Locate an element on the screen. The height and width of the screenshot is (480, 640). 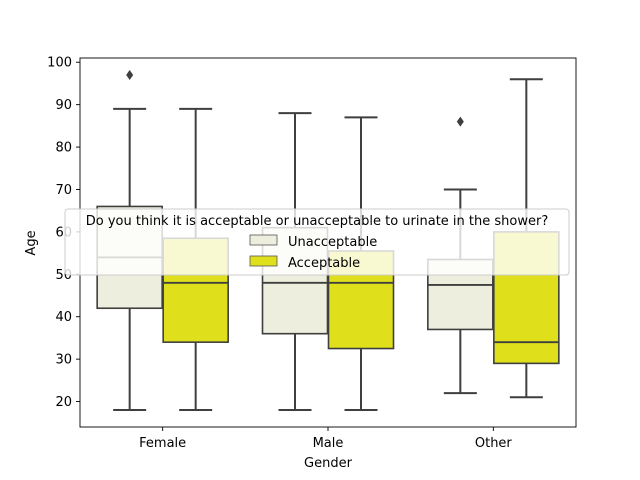
x-tick-label-female: Female is located at coordinates (162, 443).